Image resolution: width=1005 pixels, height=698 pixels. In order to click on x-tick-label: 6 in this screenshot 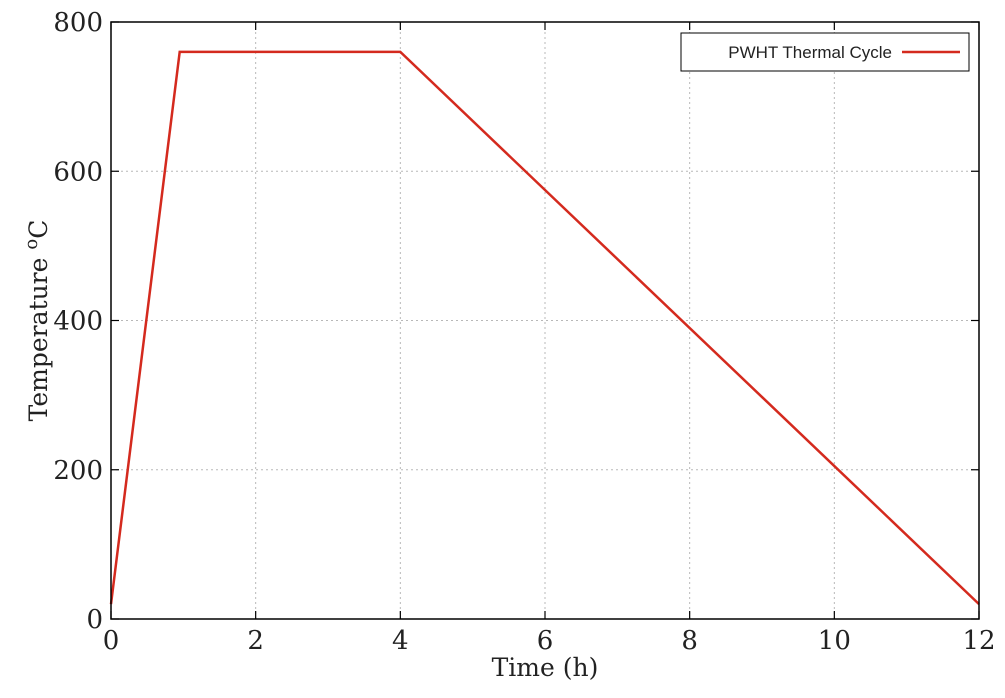, I will do `click(545, 641)`.